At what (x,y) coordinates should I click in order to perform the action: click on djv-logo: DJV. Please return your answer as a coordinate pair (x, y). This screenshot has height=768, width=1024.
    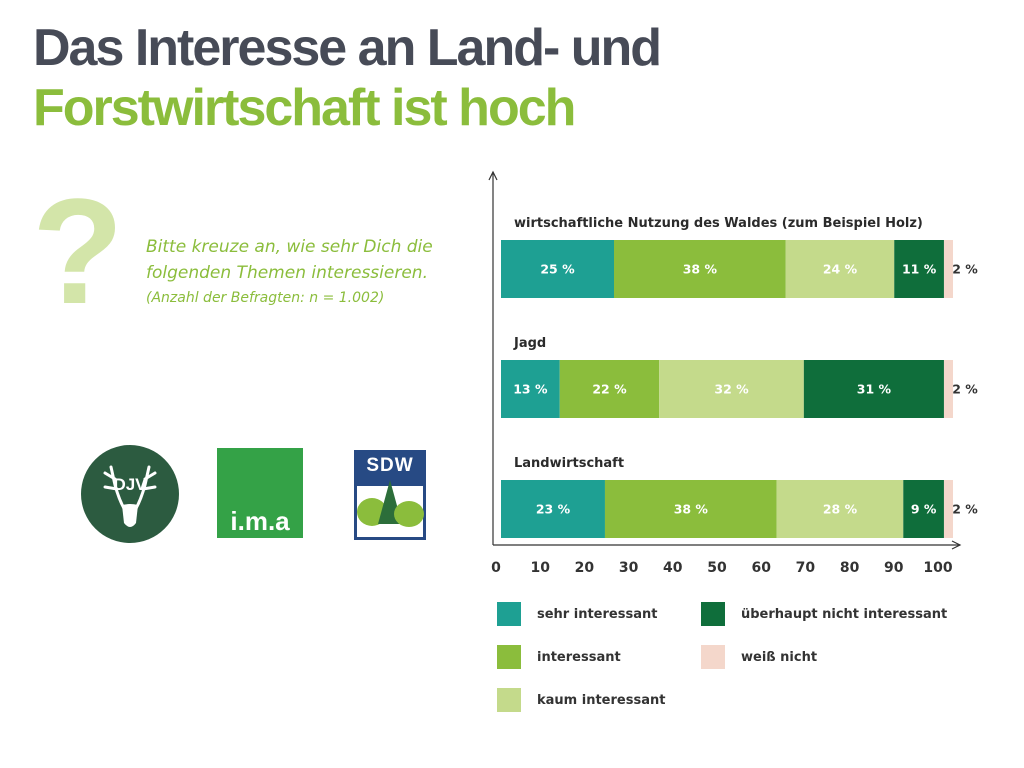
    Looking at the image, I should click on (130, 494).